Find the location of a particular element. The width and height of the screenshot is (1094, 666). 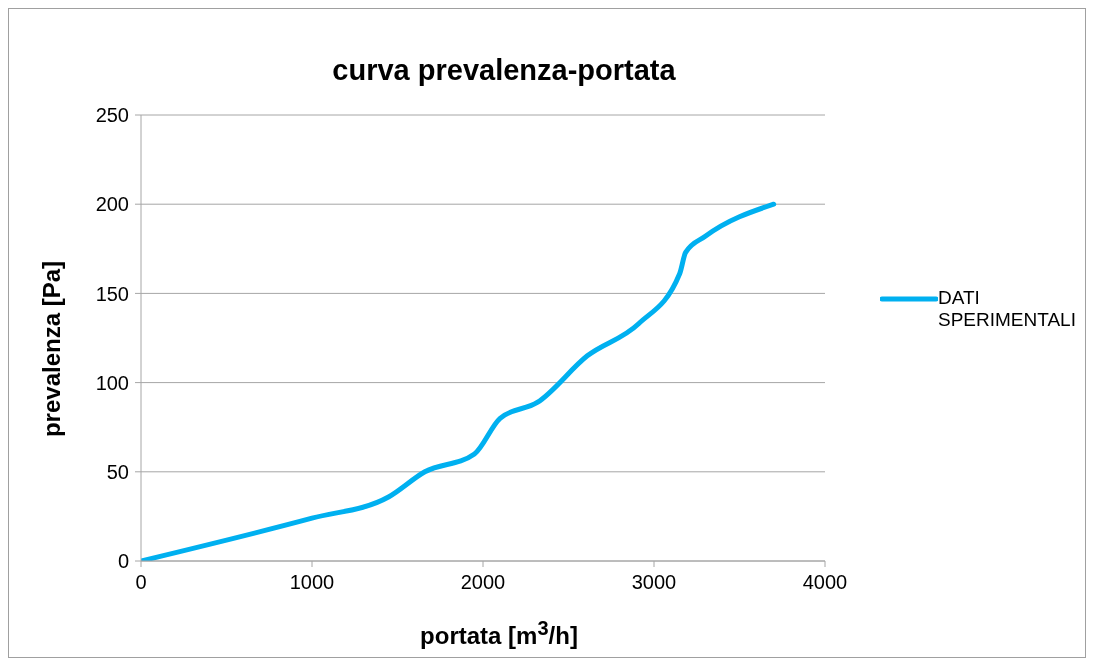

x-tick-label: 2000 is located at coordinates (483, 582).